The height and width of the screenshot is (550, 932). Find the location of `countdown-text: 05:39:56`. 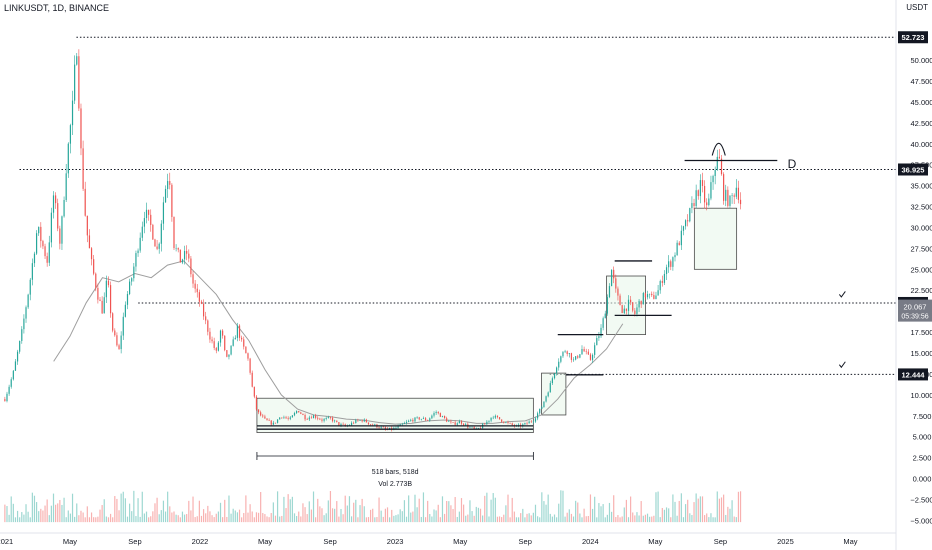

countdown-text: 05:39:56 is located at coordinates (914, 317).